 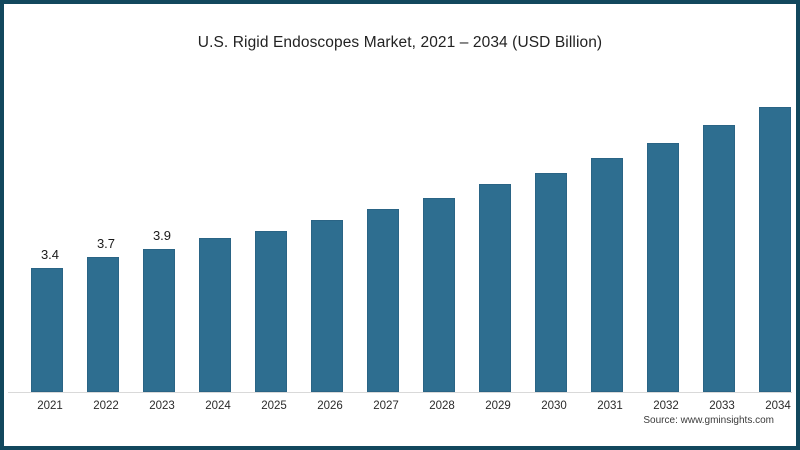 I want to click on x-axis-tick-label: 2028, so click(x=442, y=406).